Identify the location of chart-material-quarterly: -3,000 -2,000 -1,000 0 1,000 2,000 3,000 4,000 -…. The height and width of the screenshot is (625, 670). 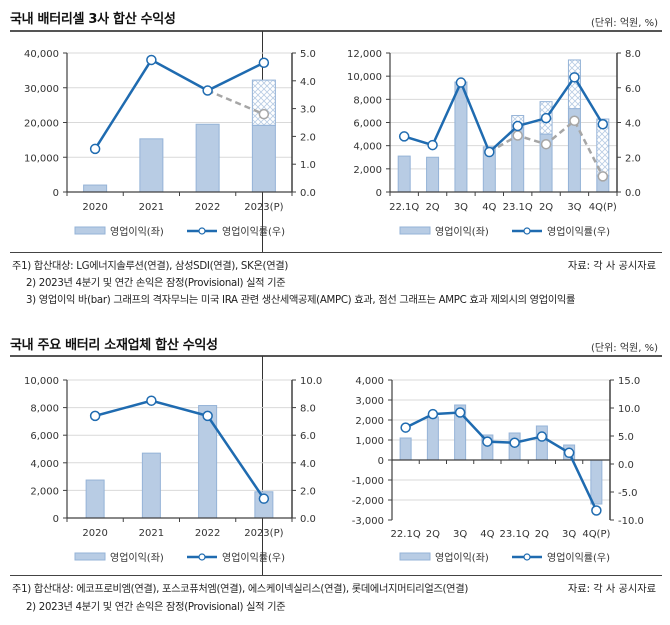
(498, 470).